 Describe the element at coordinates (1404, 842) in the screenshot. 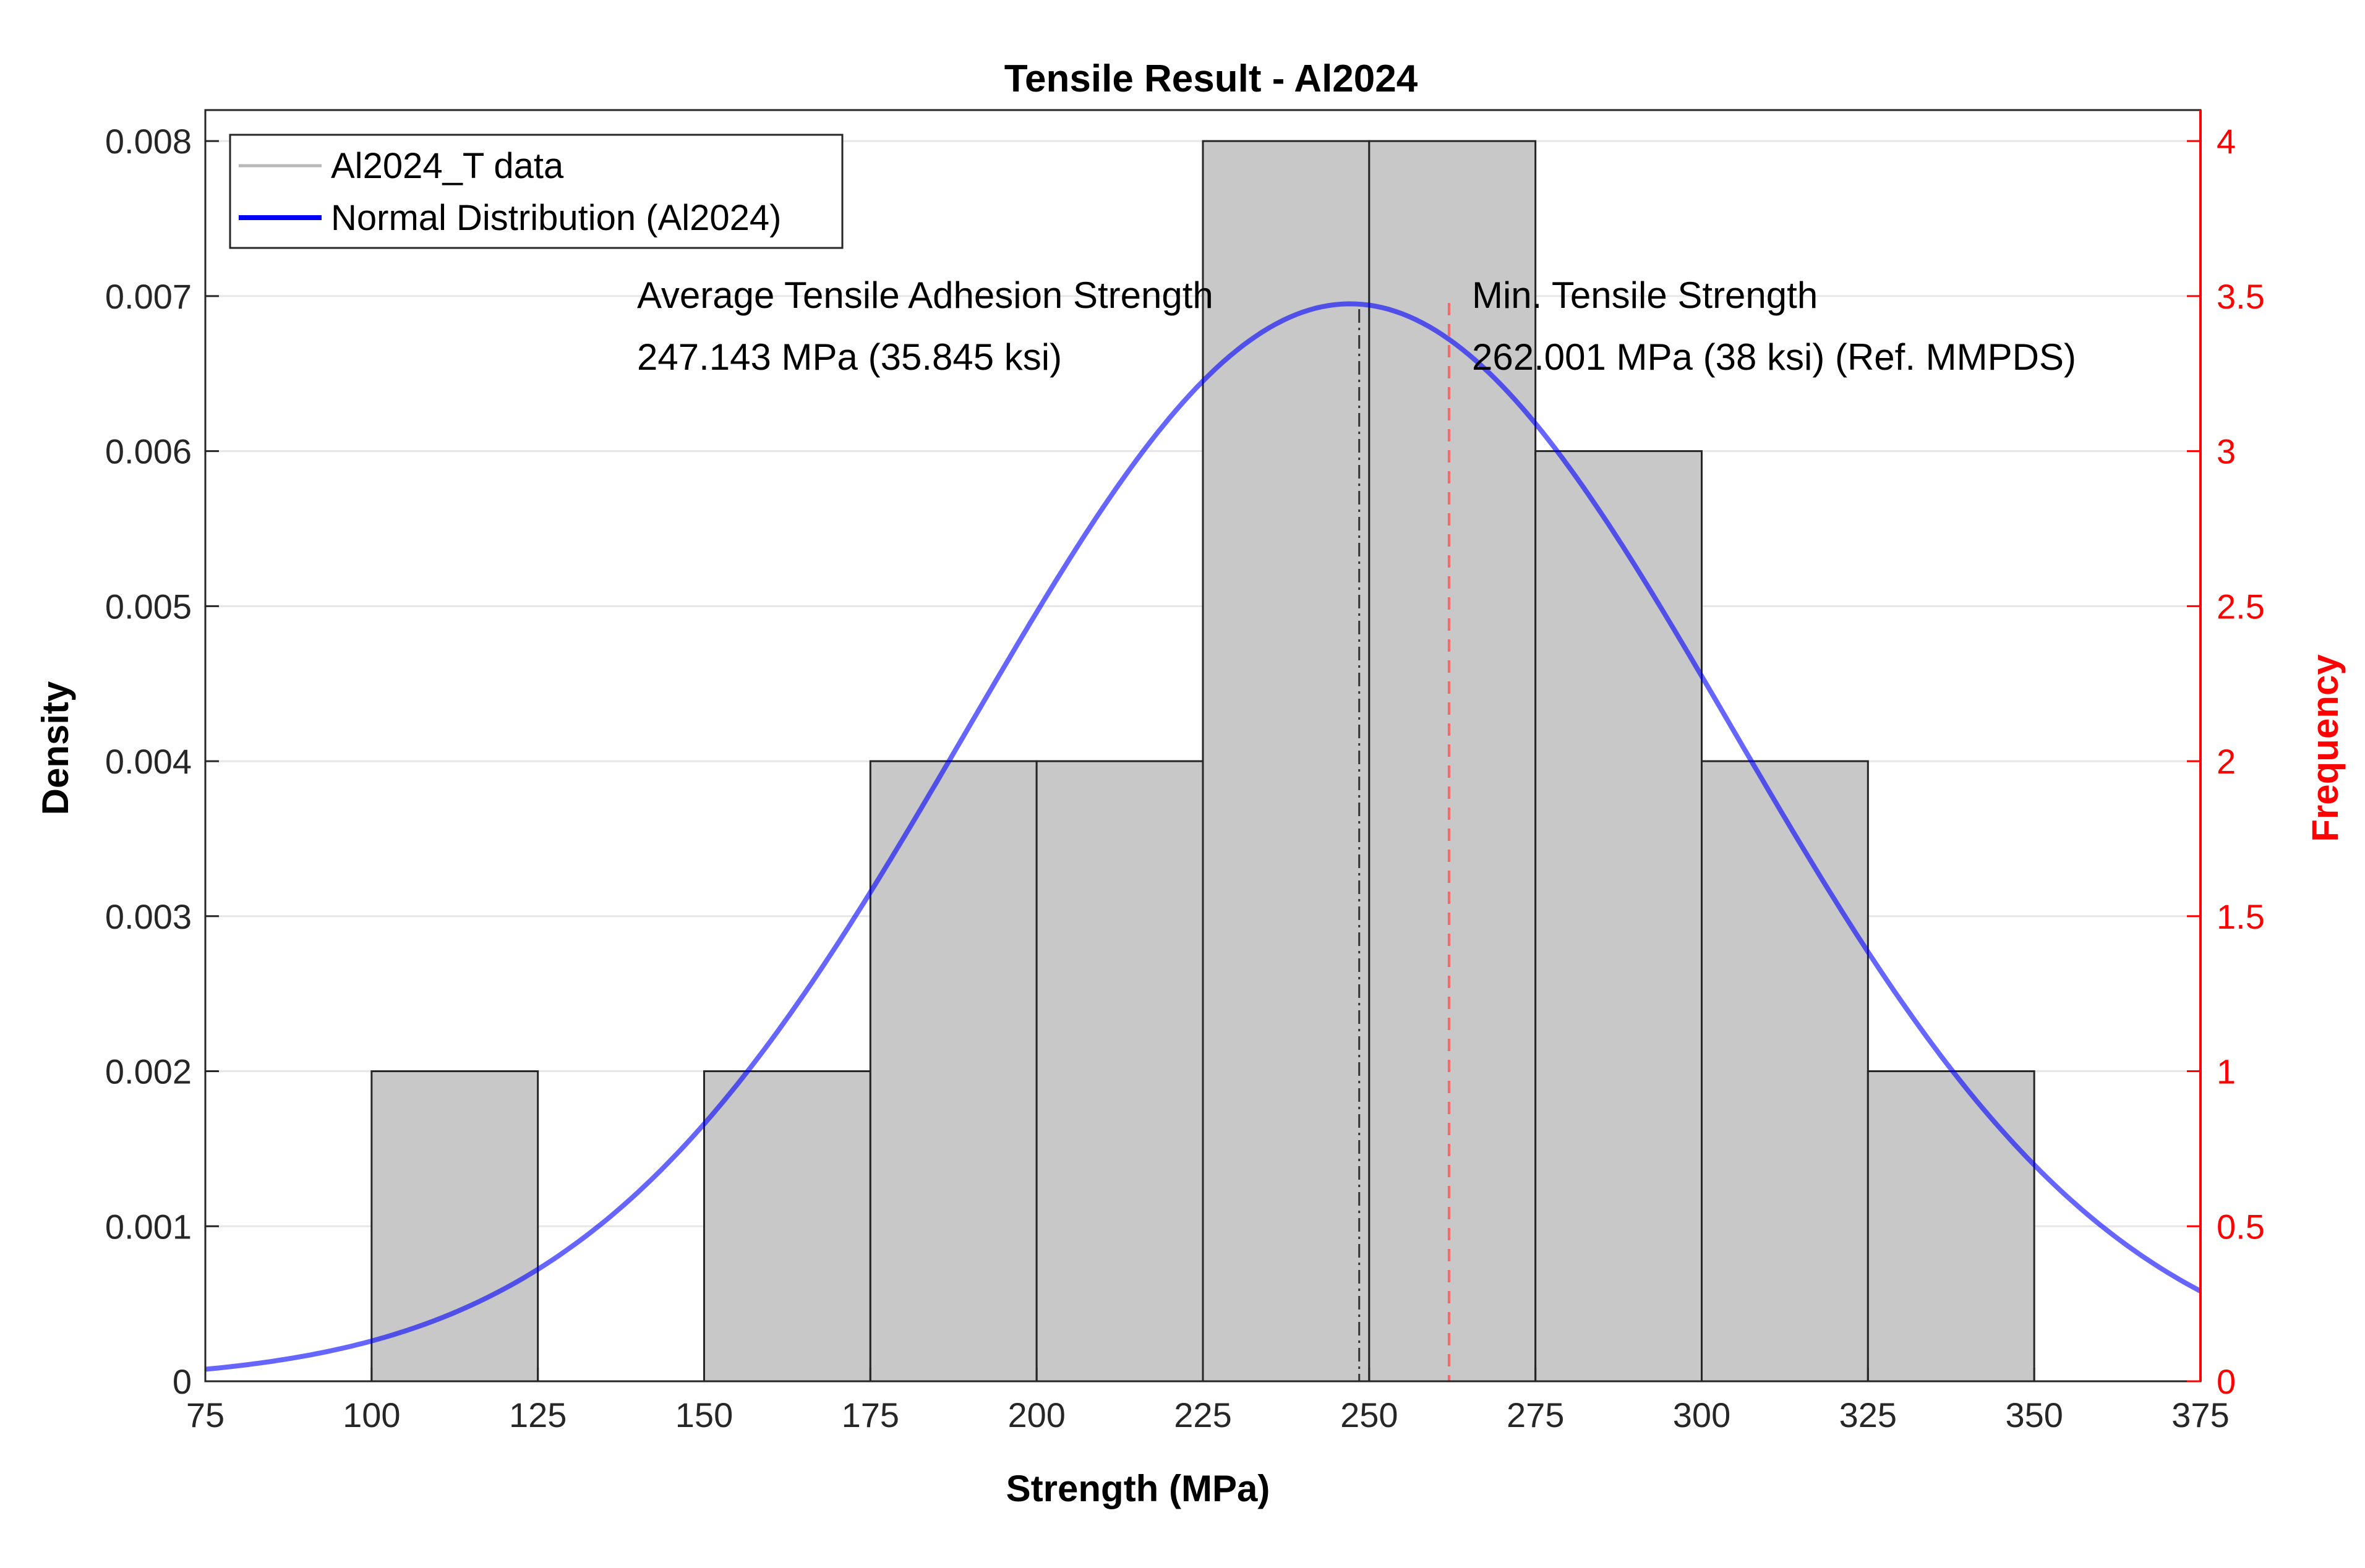

I see `reference-lines` at that location.